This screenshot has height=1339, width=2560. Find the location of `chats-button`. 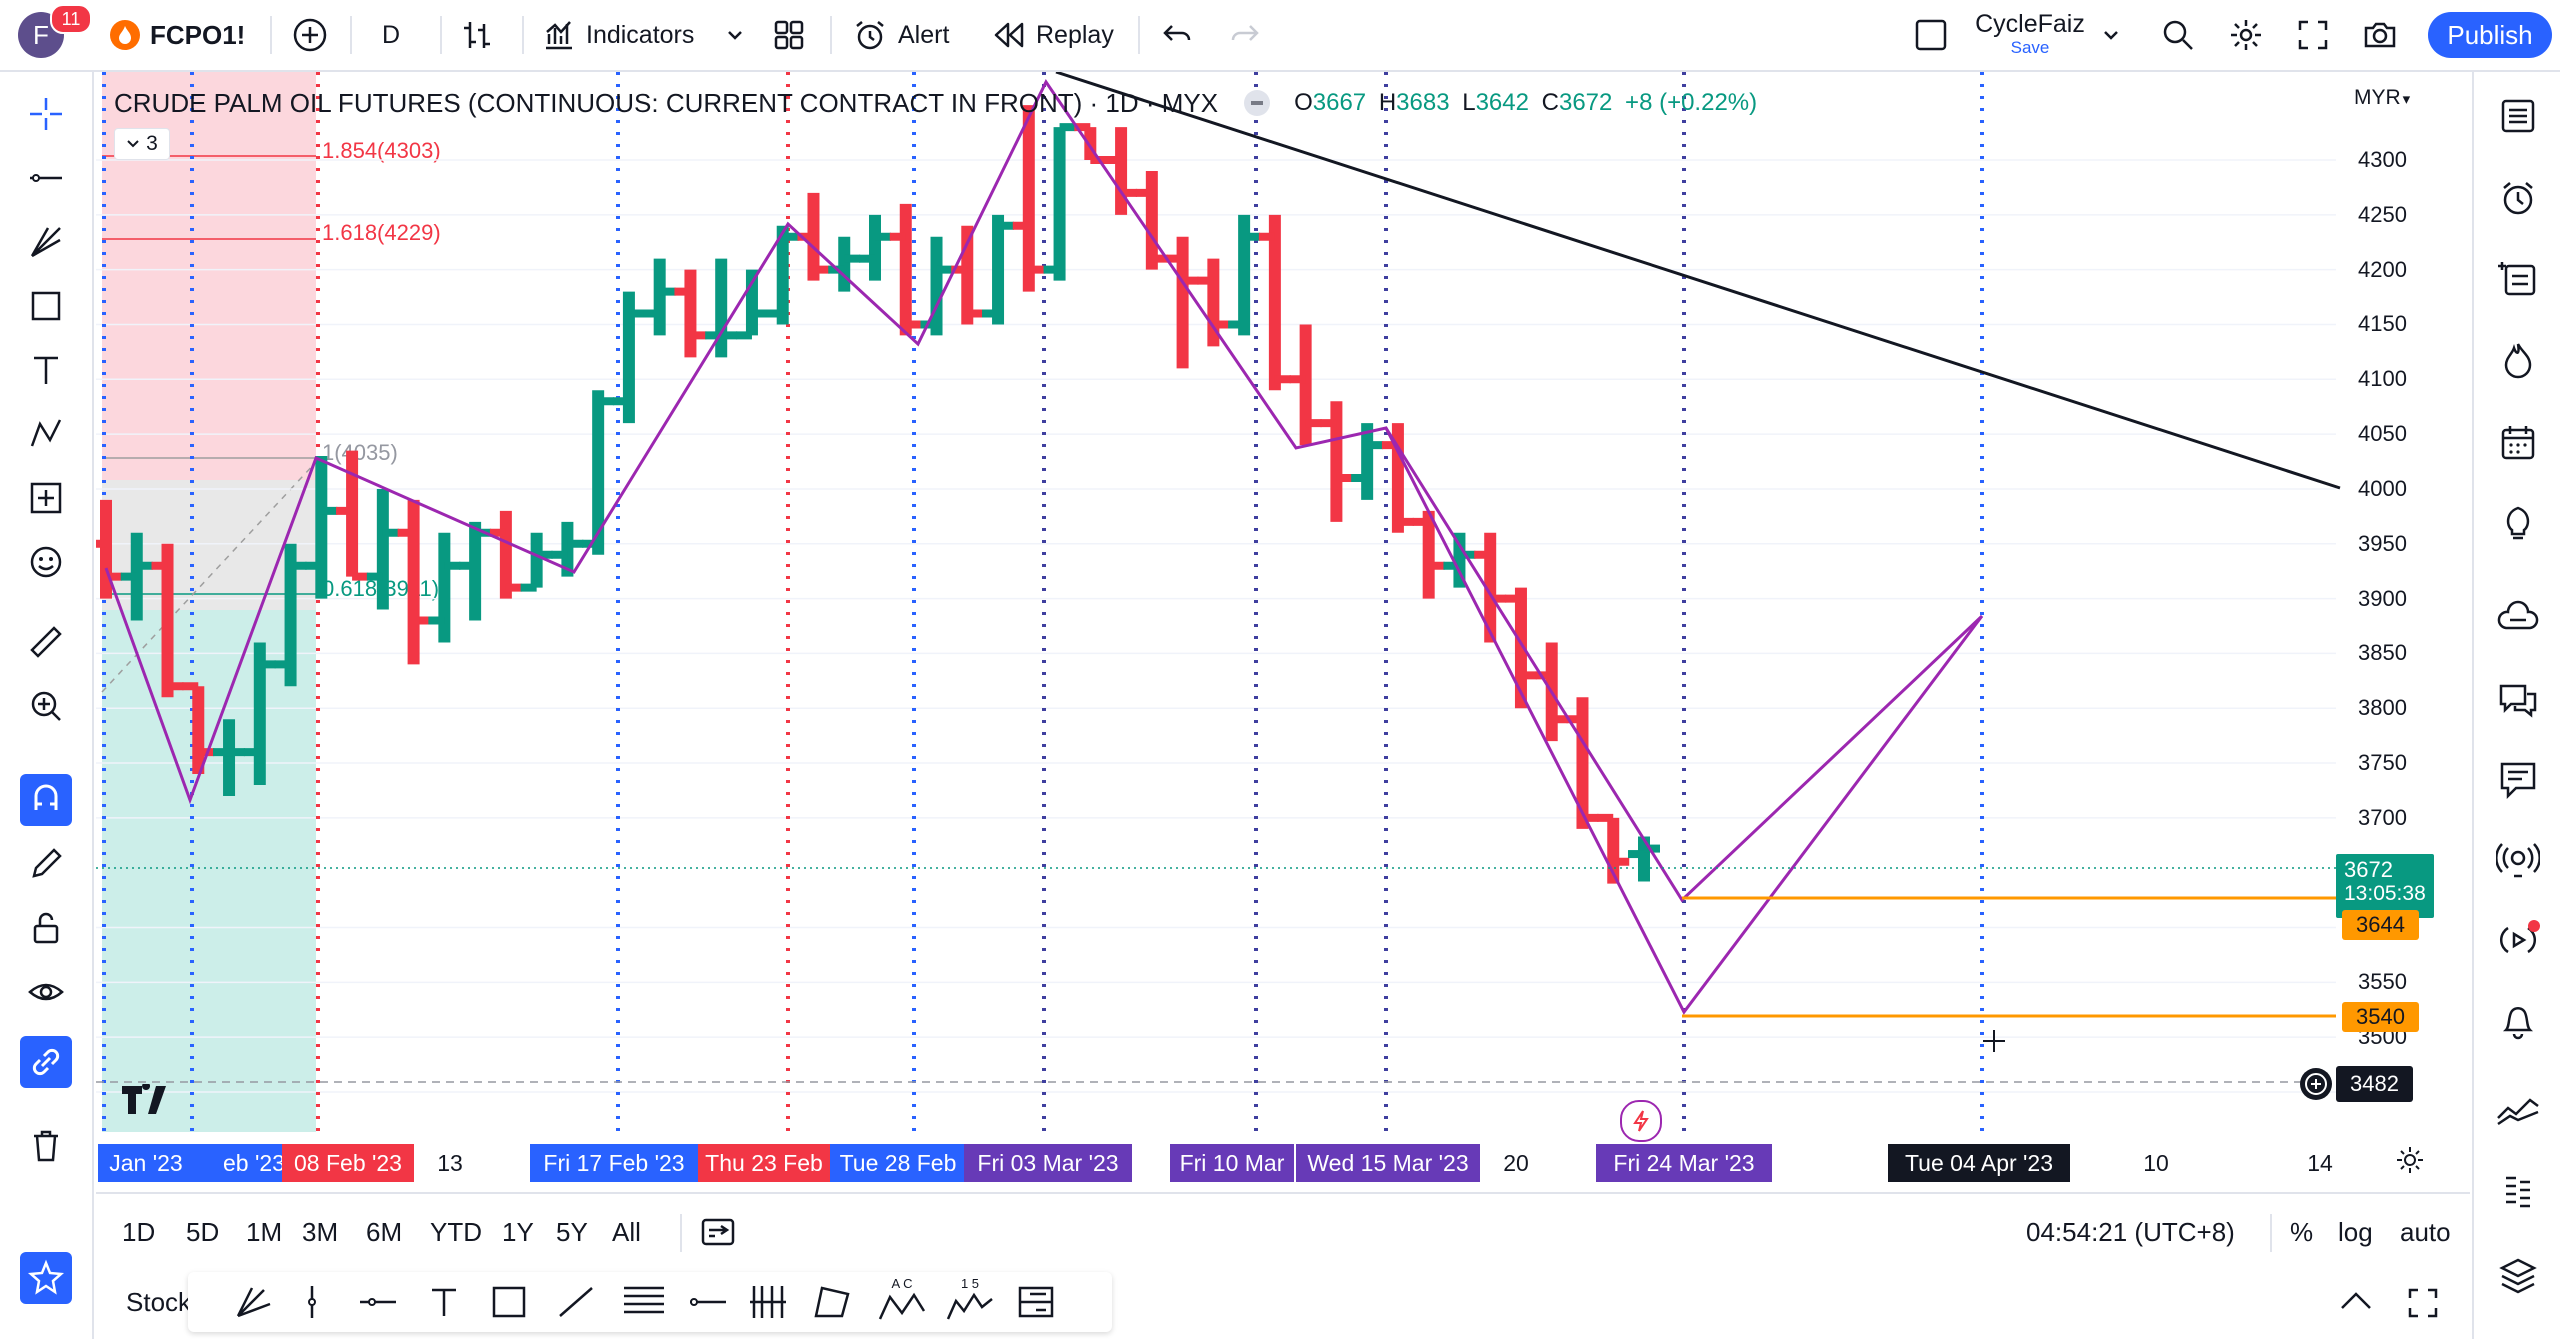

chats-button is located at coordinates (2518, 620).